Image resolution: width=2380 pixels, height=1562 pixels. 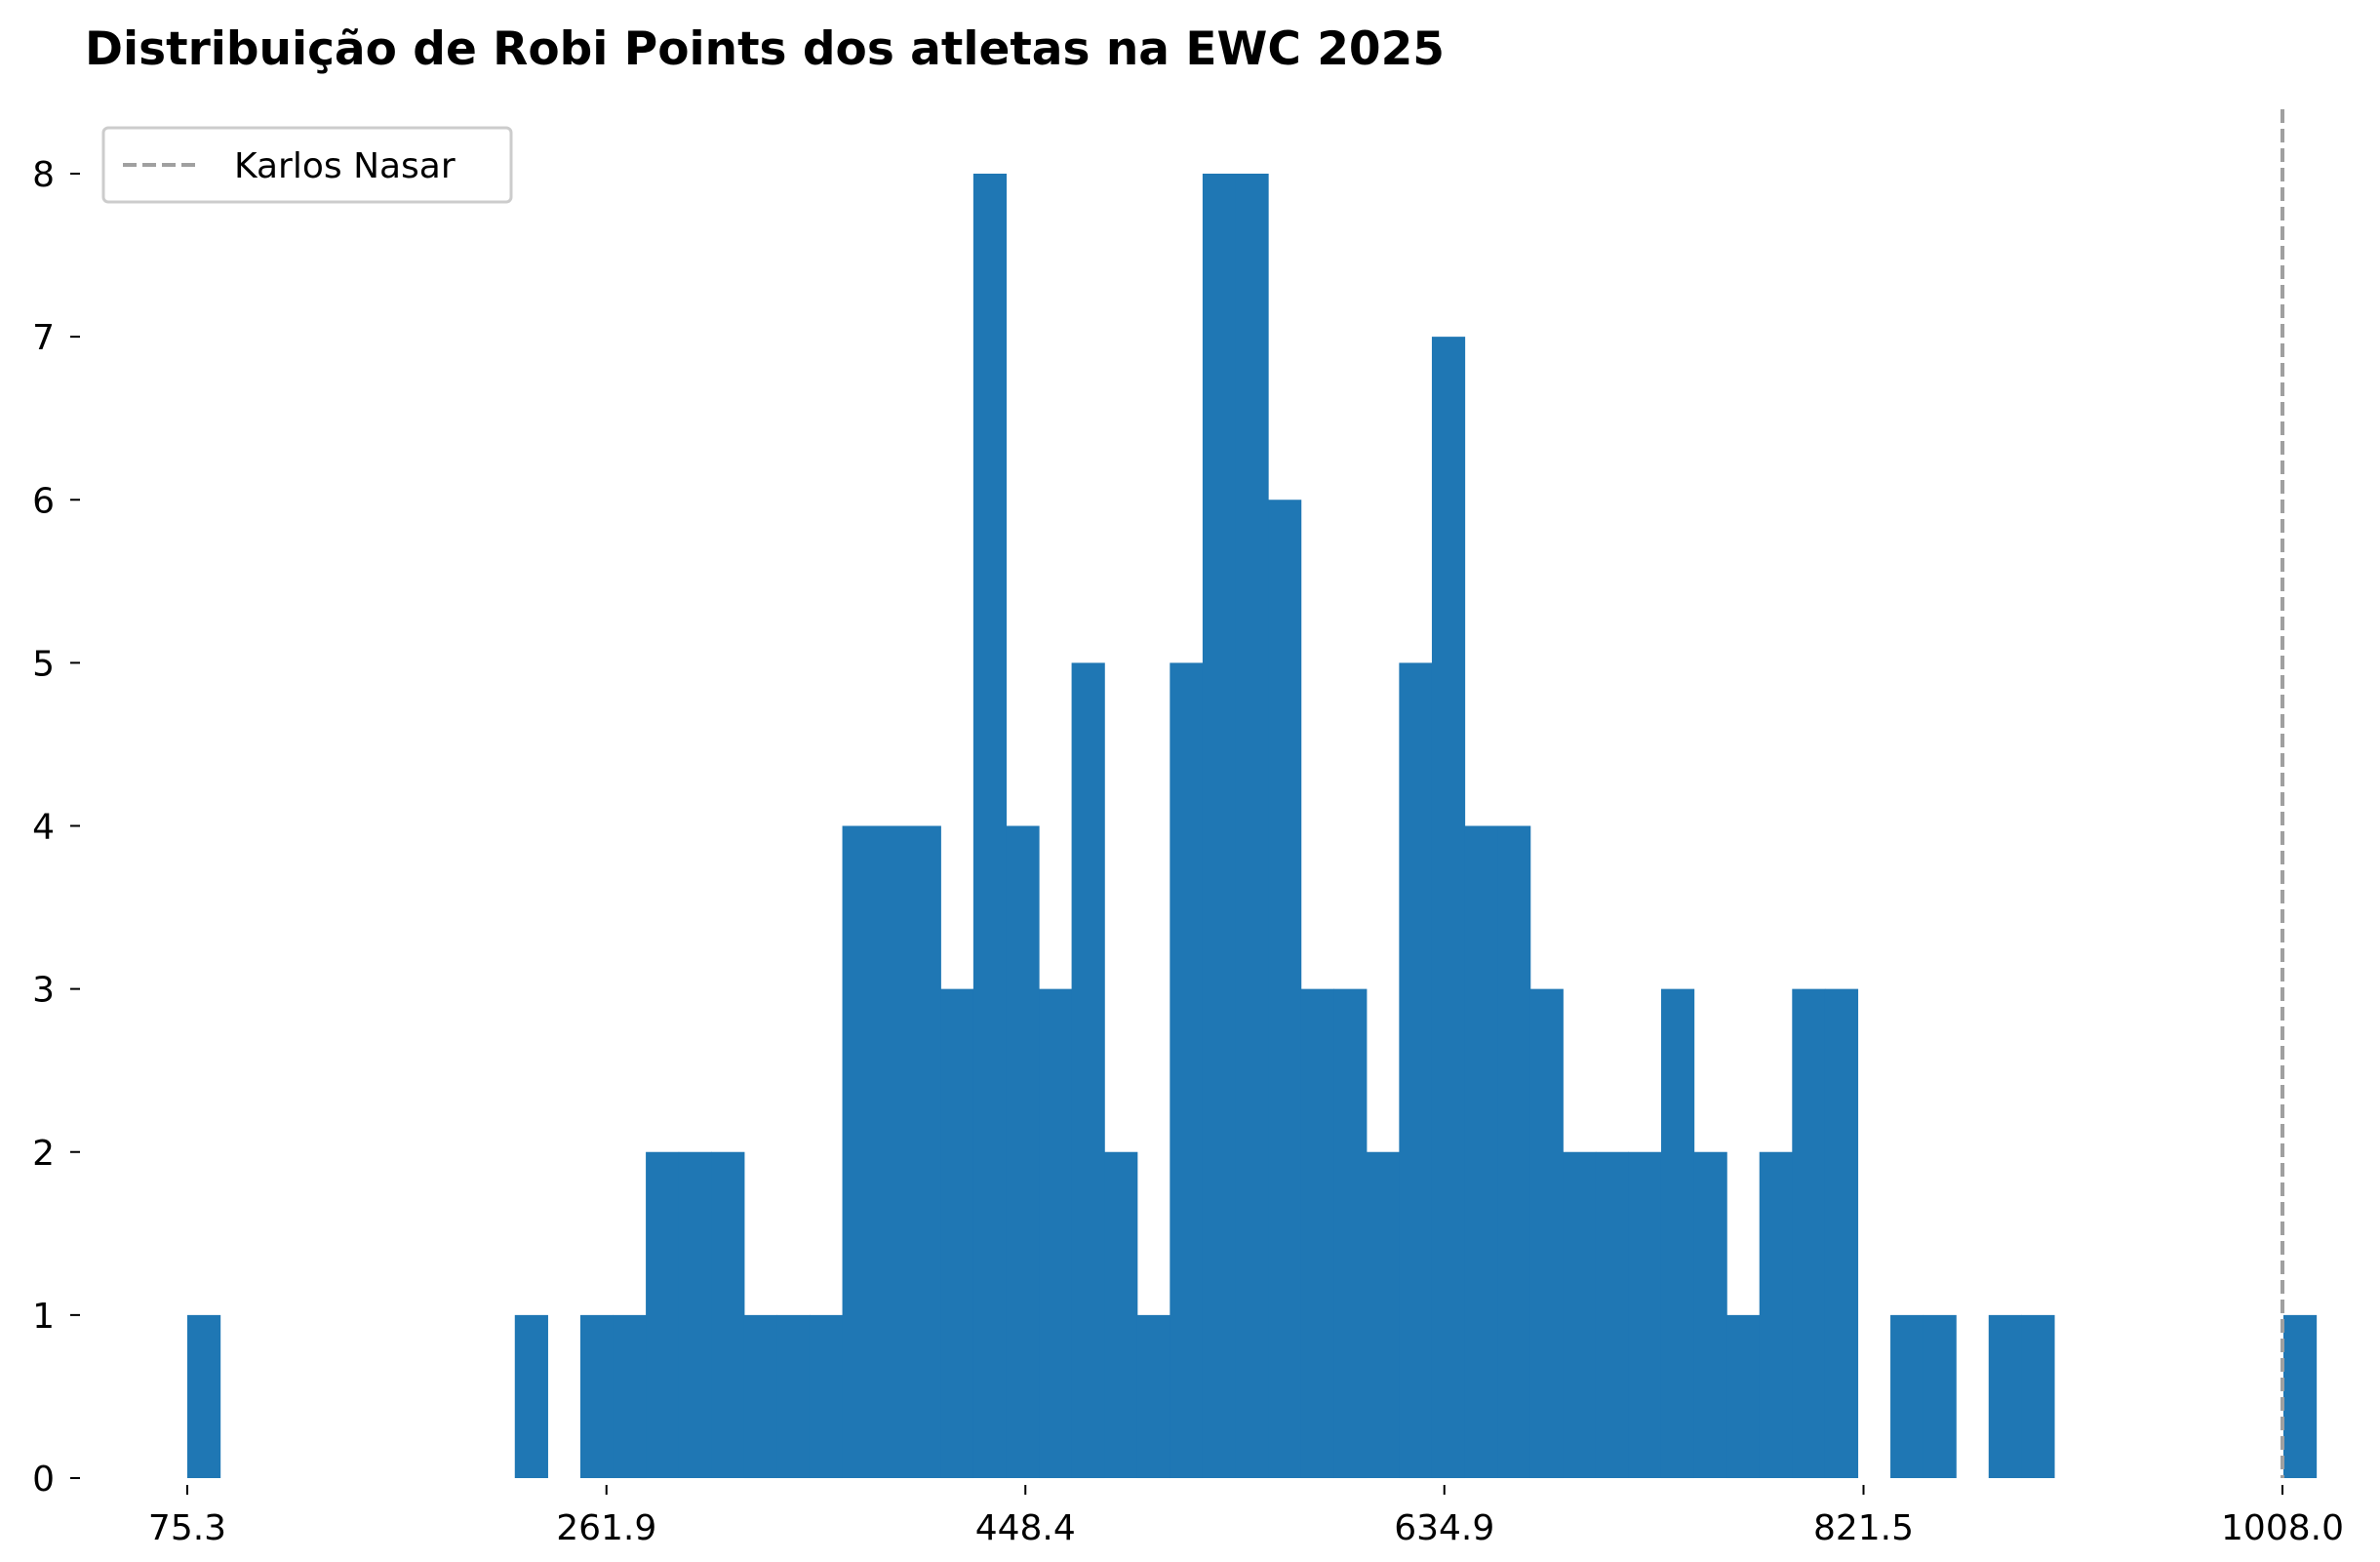 I want to click on legend-label: Karlos Nasar, so click(x=345, y=166).